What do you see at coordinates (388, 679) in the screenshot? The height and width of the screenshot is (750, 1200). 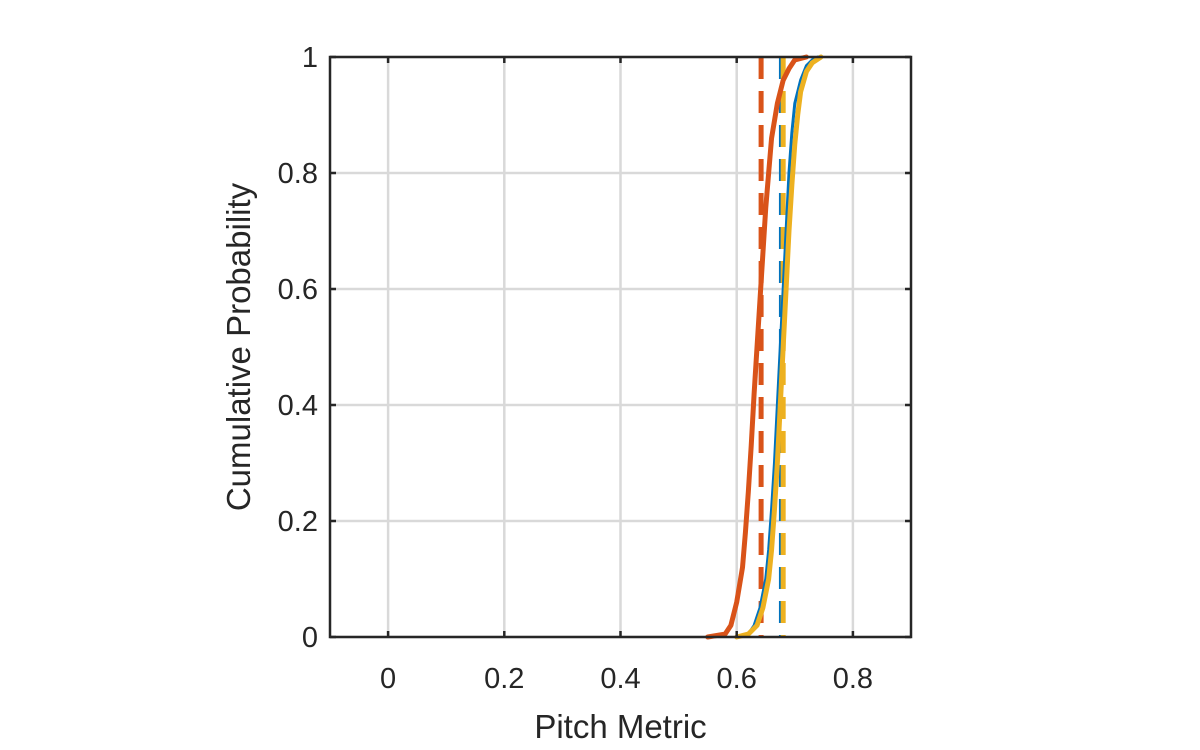 I see `x-tick-label-0: 0` at bounding box center [388, 679].